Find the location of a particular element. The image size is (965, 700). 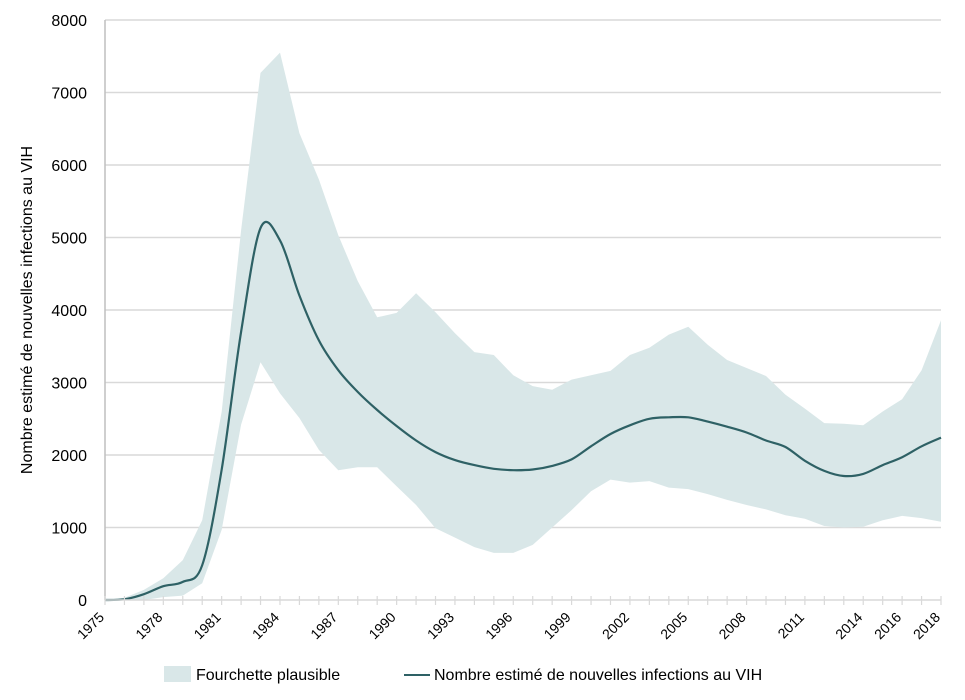

x-tick-label: 2016 is located at coordinates (887, 625).